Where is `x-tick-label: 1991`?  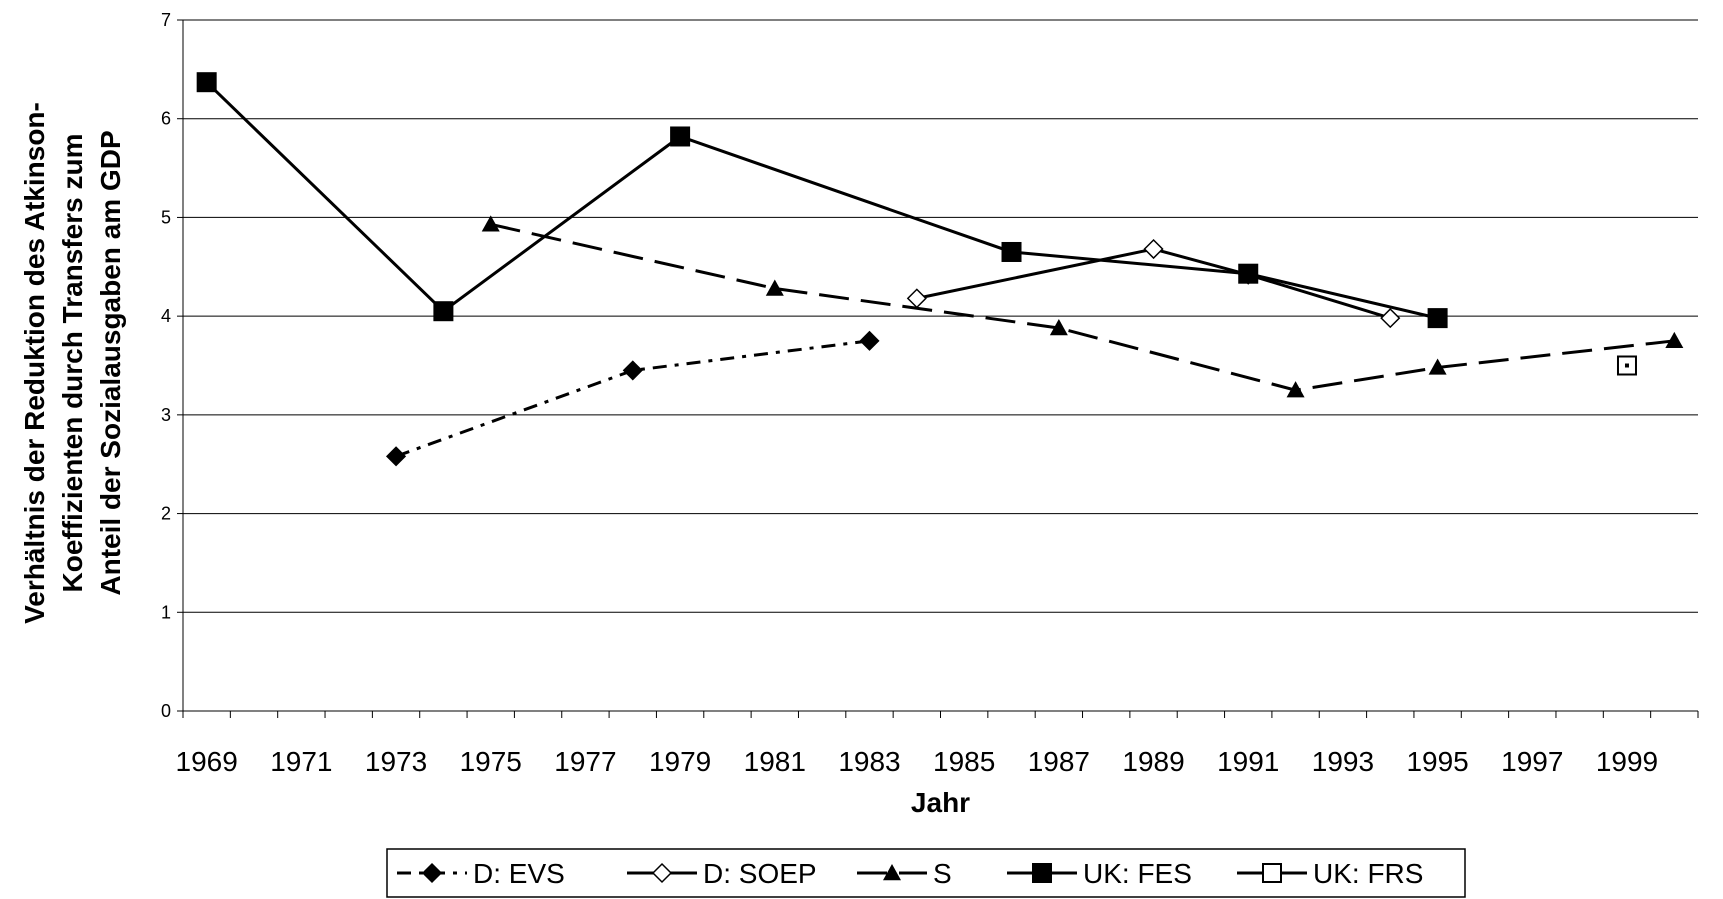
x-tick-label: 1991 is located at coordinates (1248, 761).